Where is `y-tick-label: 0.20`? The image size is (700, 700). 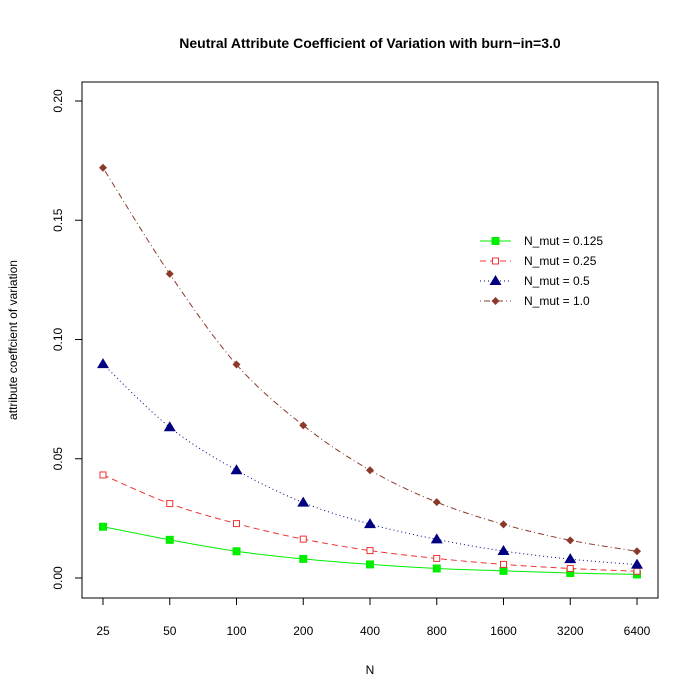
y-tick-label: 0.20 is located at coordinates (58, 101).